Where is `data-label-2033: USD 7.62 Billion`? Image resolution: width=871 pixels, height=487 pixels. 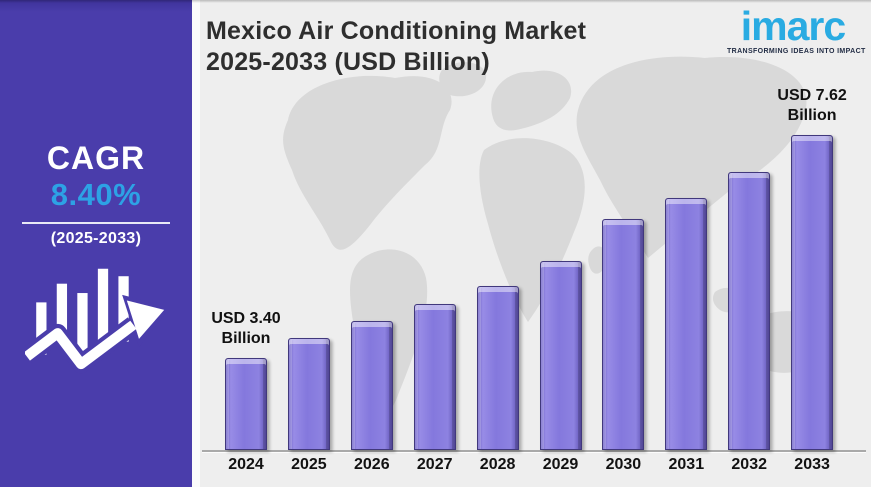 data-label-2033: USD 7.62 Billion is located at coordinates (812, 106).